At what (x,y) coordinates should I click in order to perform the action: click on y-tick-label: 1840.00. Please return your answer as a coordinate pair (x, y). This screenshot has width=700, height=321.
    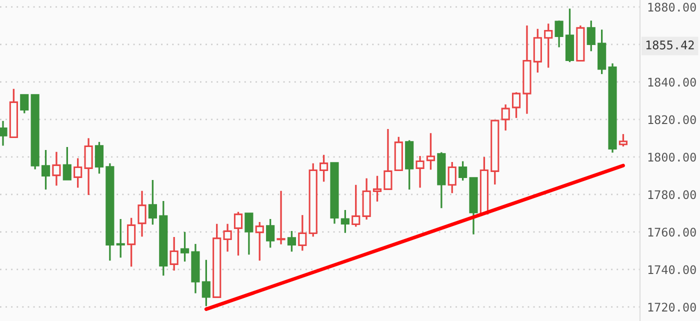
    Looking at the image, I should click on (672, 82).